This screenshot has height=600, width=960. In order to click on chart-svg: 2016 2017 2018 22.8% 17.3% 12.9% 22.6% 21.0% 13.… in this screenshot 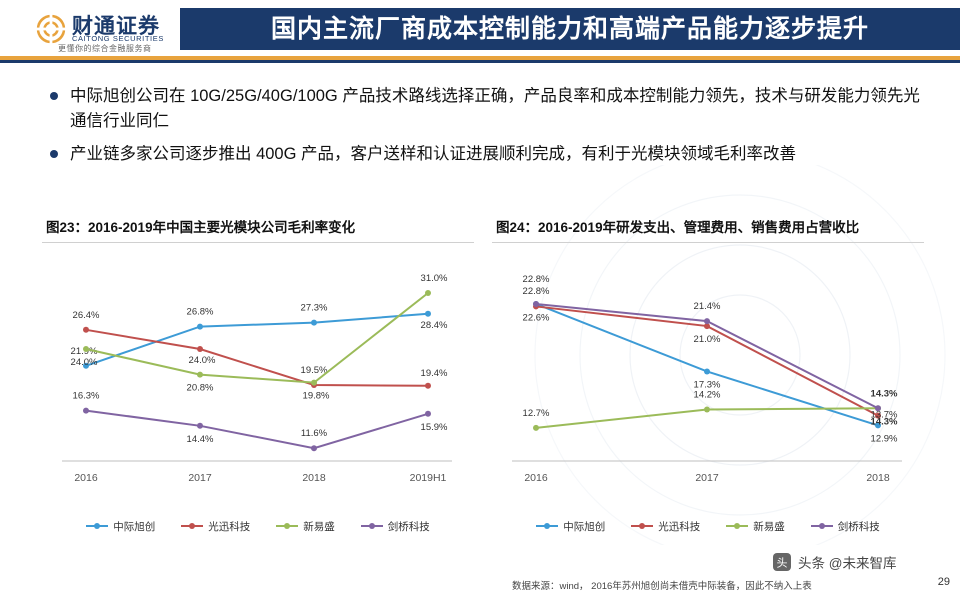, I will do `click(707, 379)`.